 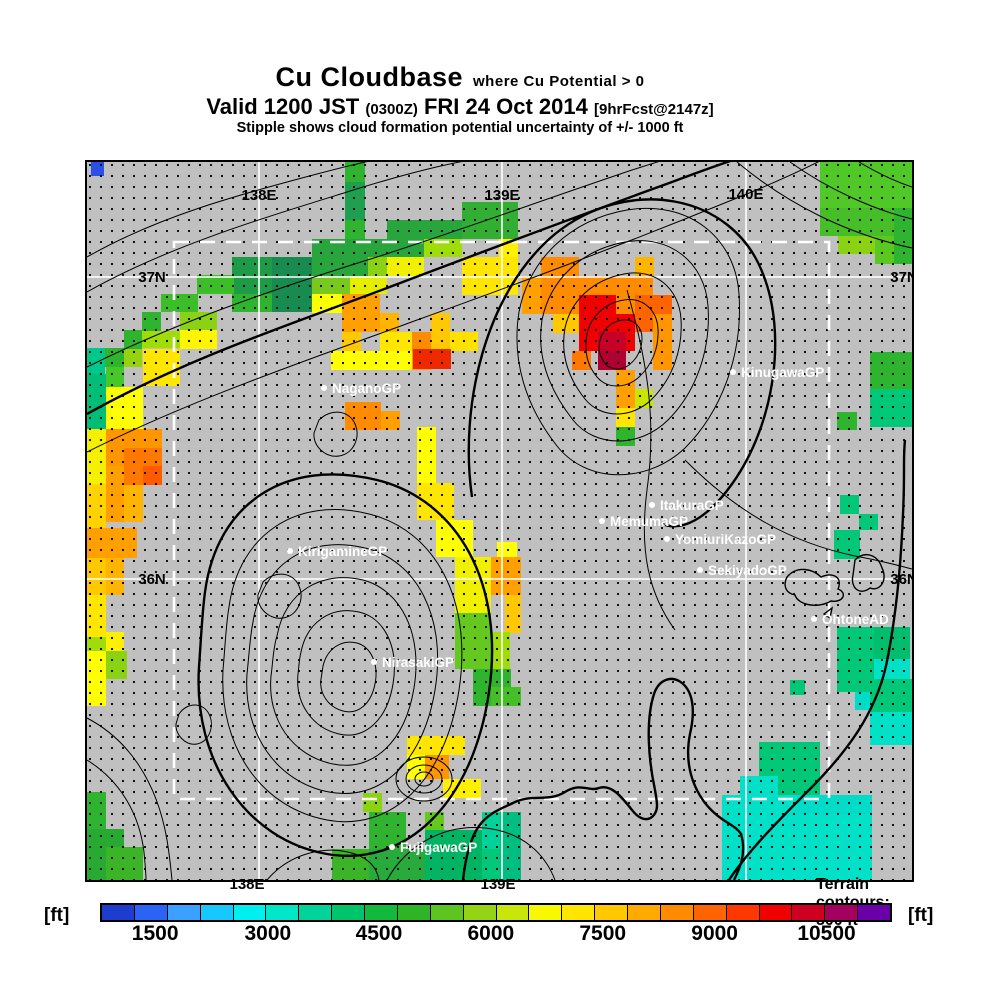 I want to click on colorbar-unit-left: [ft], so click(x=57, y=915).